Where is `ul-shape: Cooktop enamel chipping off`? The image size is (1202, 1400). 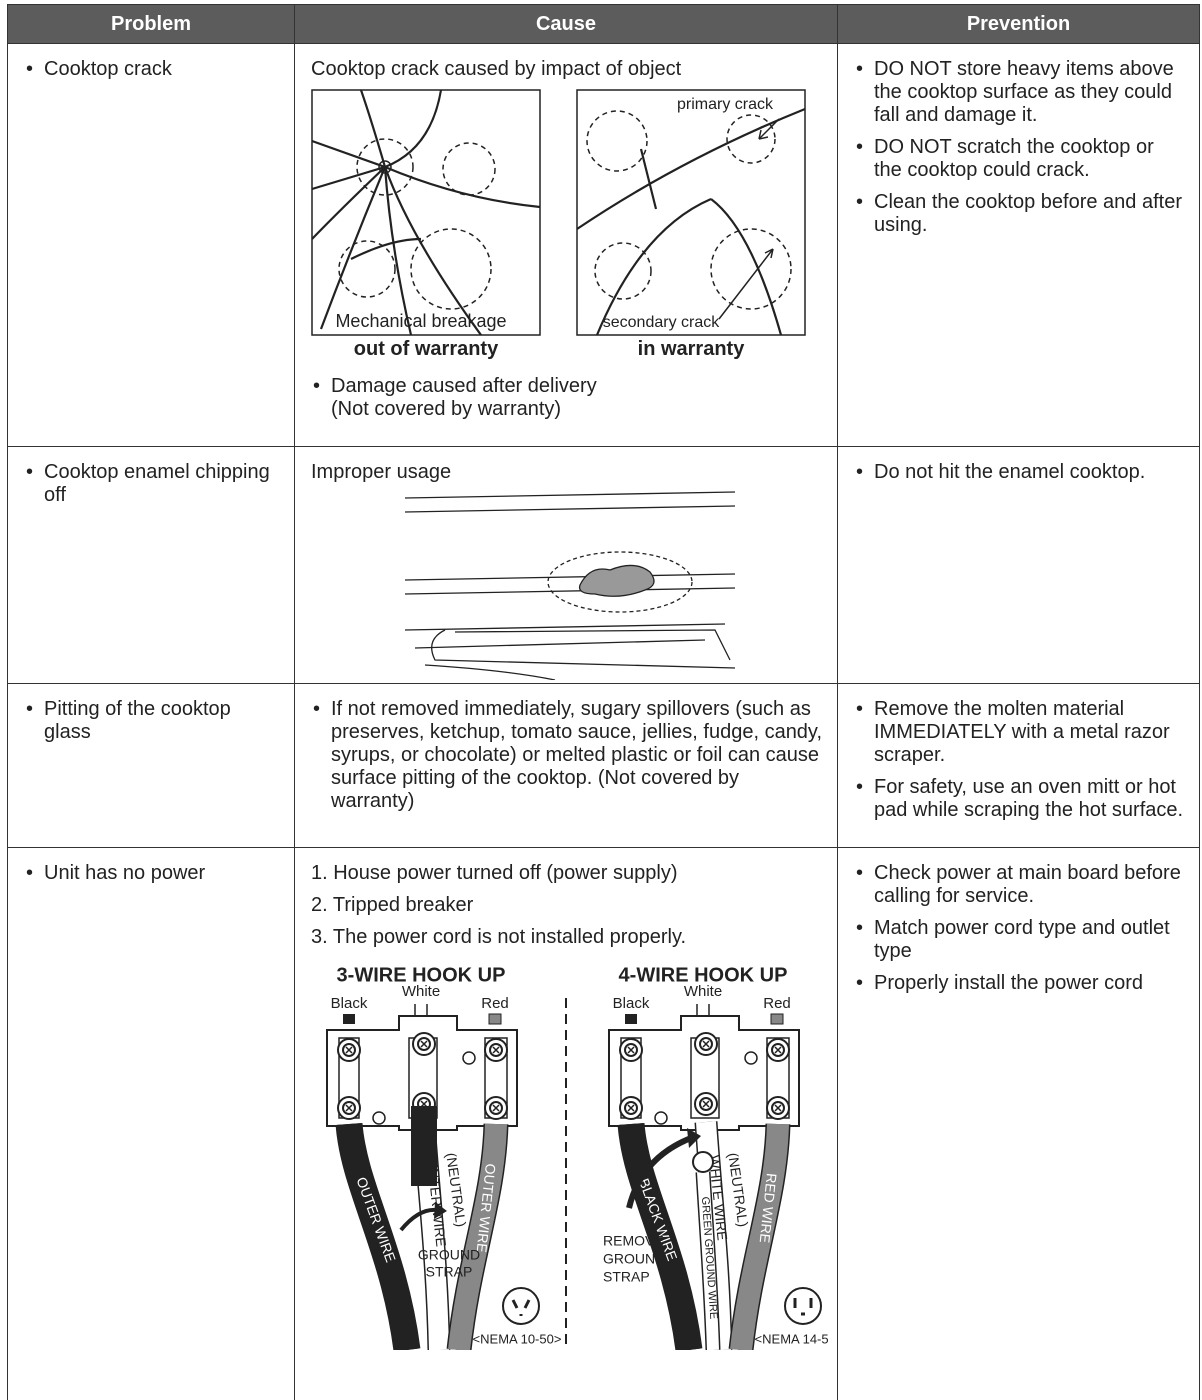
ul-shape: Cooktop enamel chipping off is located at coordinates (152, 484).